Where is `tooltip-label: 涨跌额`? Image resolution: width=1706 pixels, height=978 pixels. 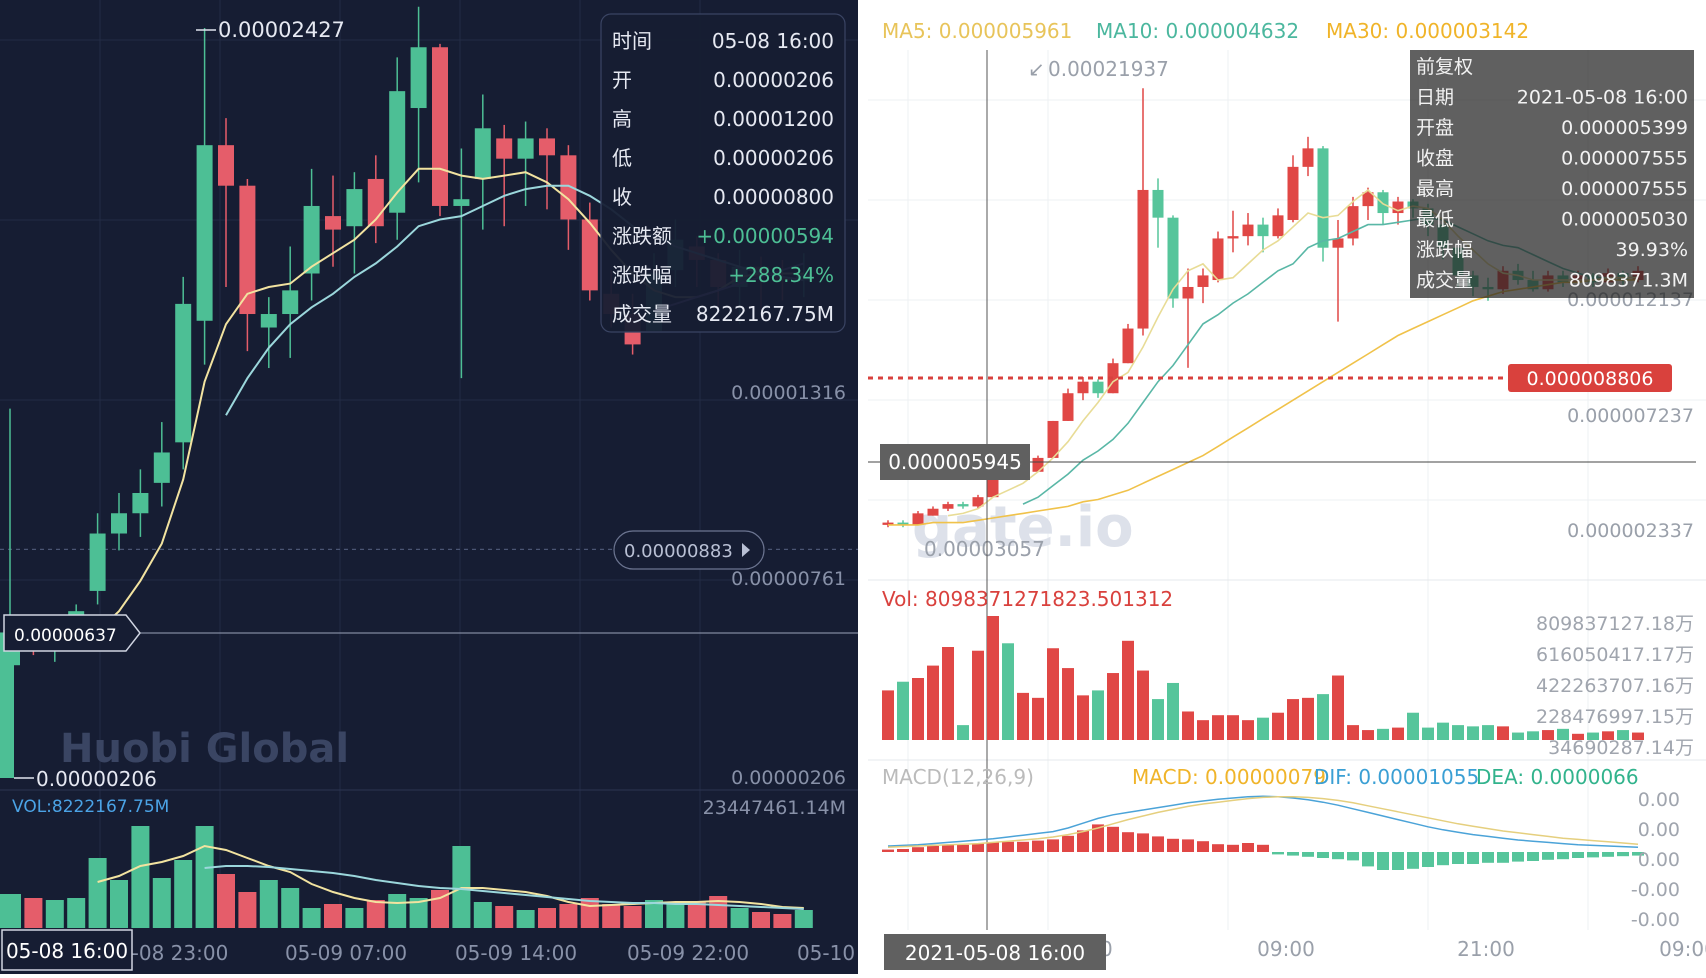
tooltip-label: 涨跌额 is located at coordinates (642, 236).